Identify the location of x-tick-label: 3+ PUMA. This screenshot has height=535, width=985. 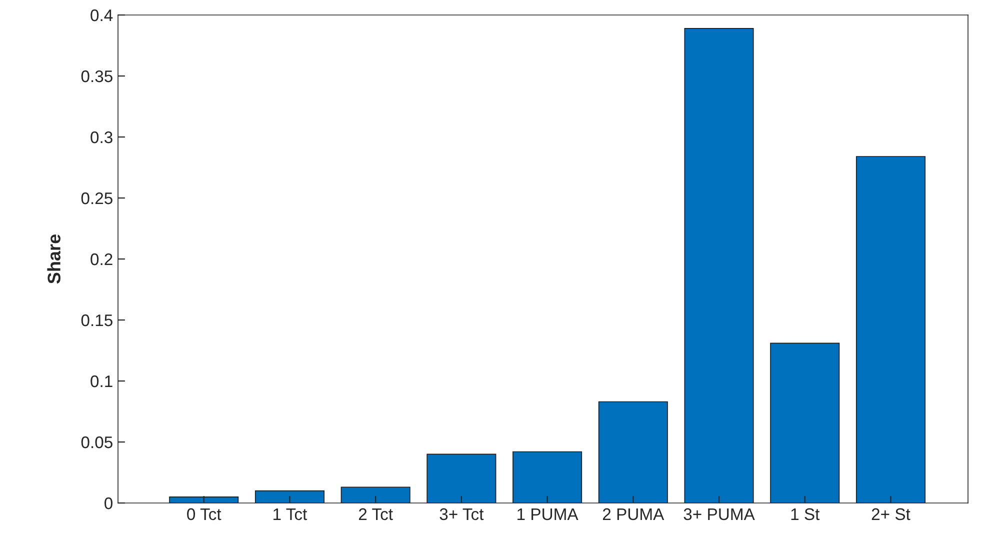
(719, 514).